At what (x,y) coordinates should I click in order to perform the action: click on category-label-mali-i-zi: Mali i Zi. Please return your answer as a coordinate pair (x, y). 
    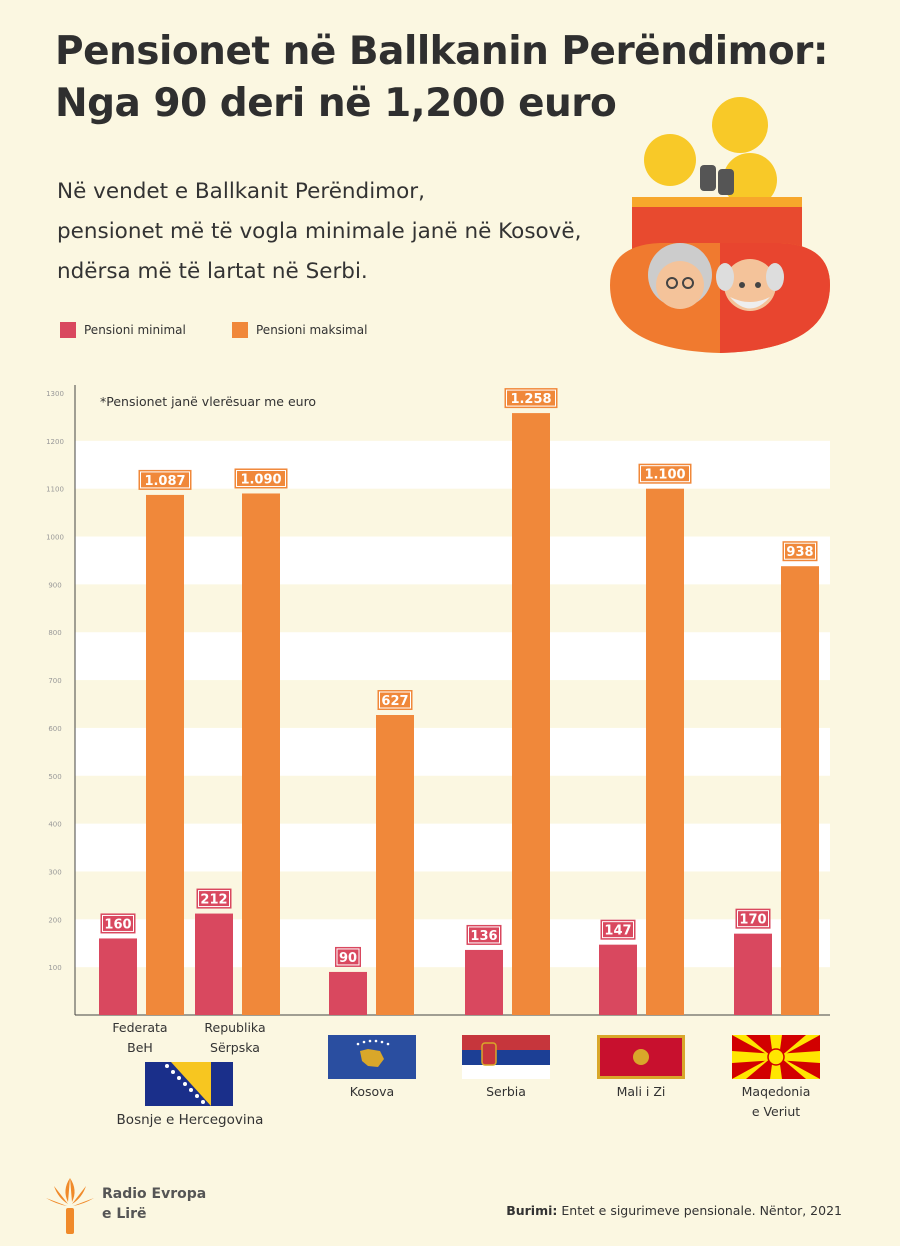
    Looking at the image, I should click on (641, 1091).